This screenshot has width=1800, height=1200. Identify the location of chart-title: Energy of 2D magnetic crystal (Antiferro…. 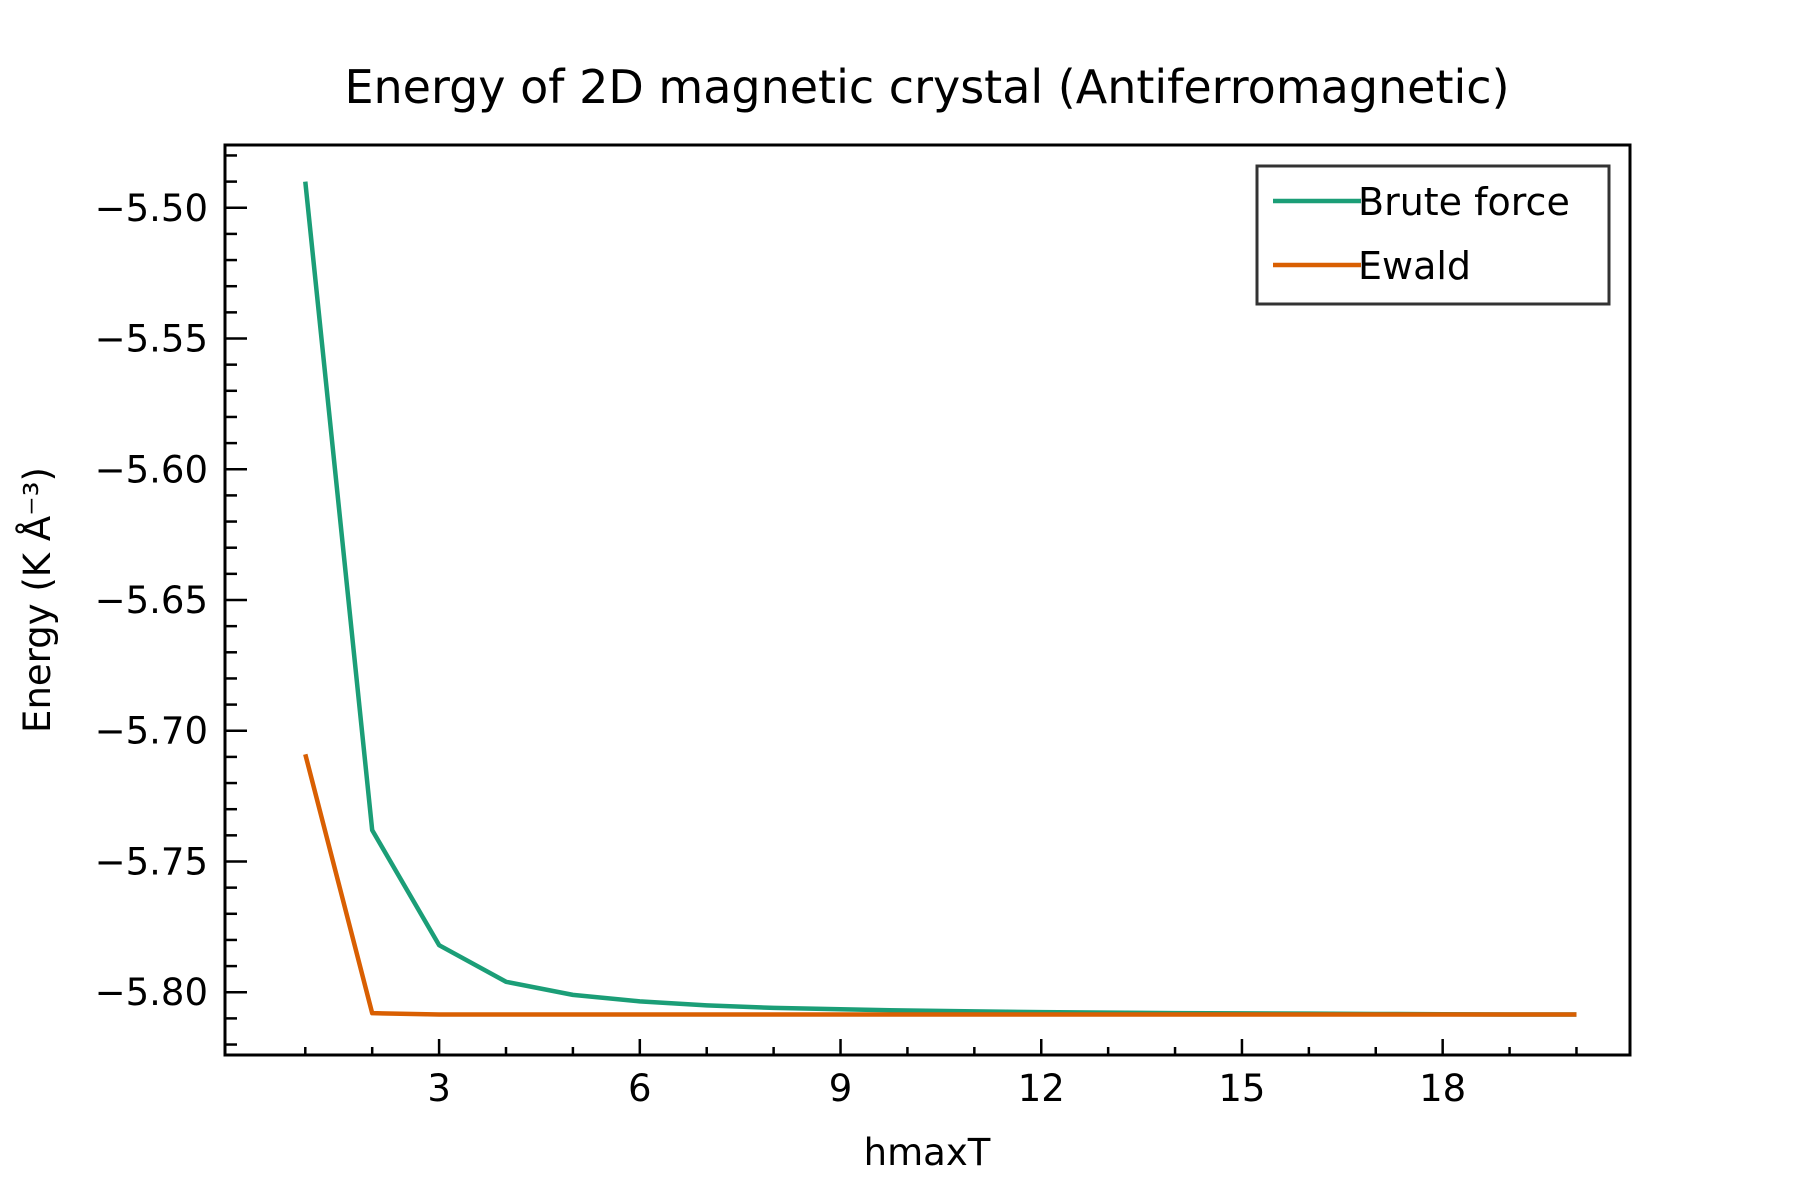
(926, 87).